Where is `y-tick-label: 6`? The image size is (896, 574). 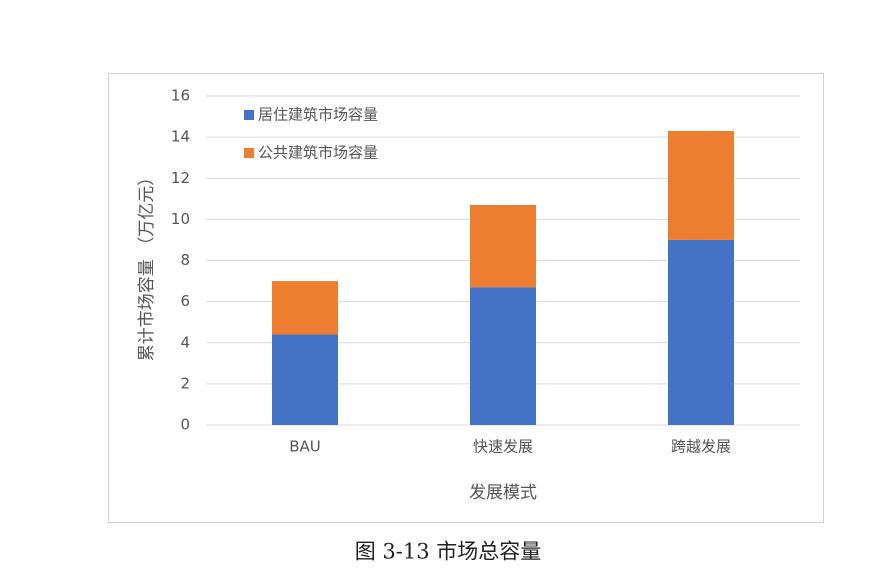
y-tick-label: 6 is located at coordinates (185, 301).